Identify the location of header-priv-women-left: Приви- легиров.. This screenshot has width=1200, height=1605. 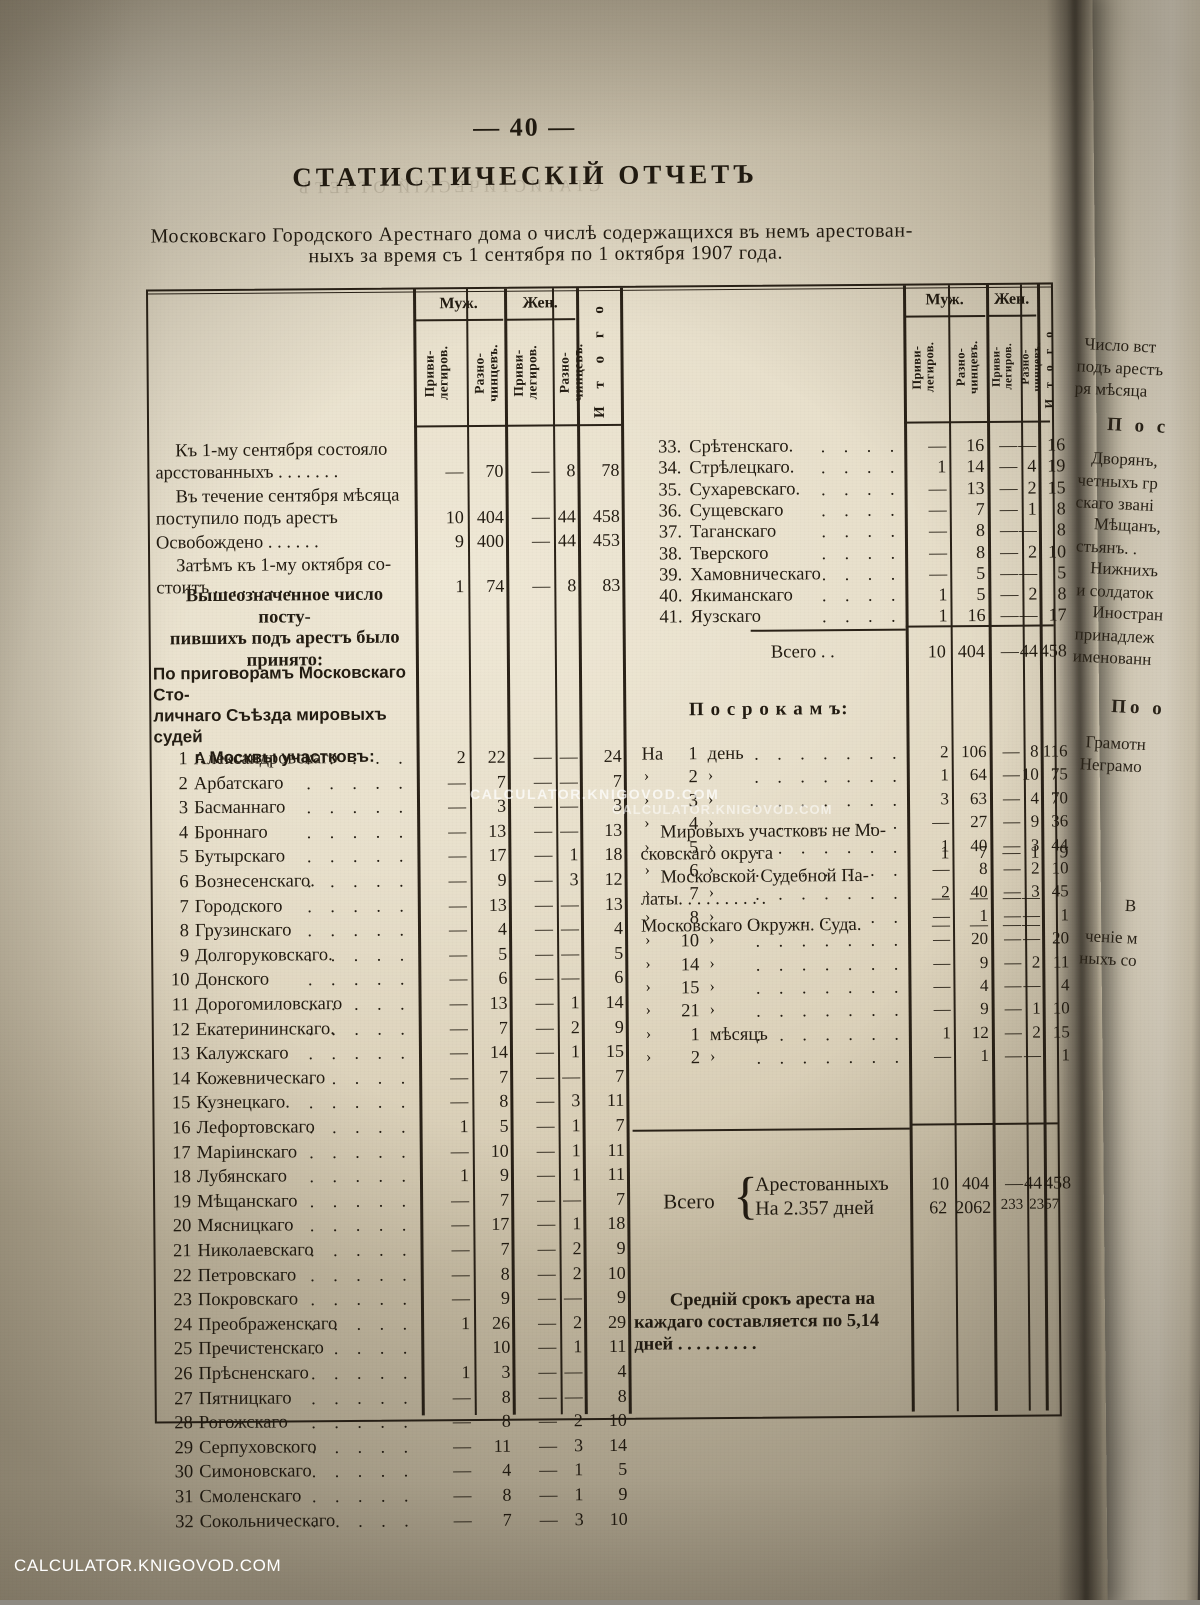
(525, 372).